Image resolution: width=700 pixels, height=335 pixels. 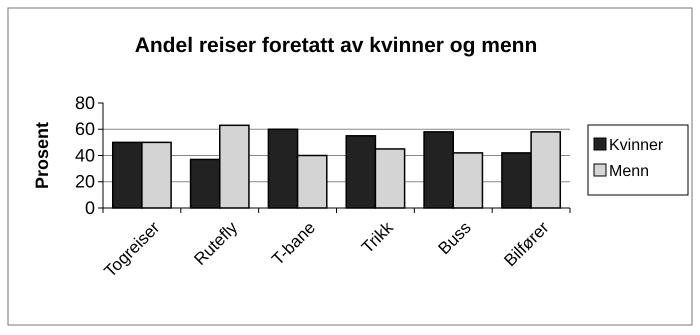 I want to click on chart-title: Andel reiser foretatt av kvinner og menn, so click(x=336, y=45).